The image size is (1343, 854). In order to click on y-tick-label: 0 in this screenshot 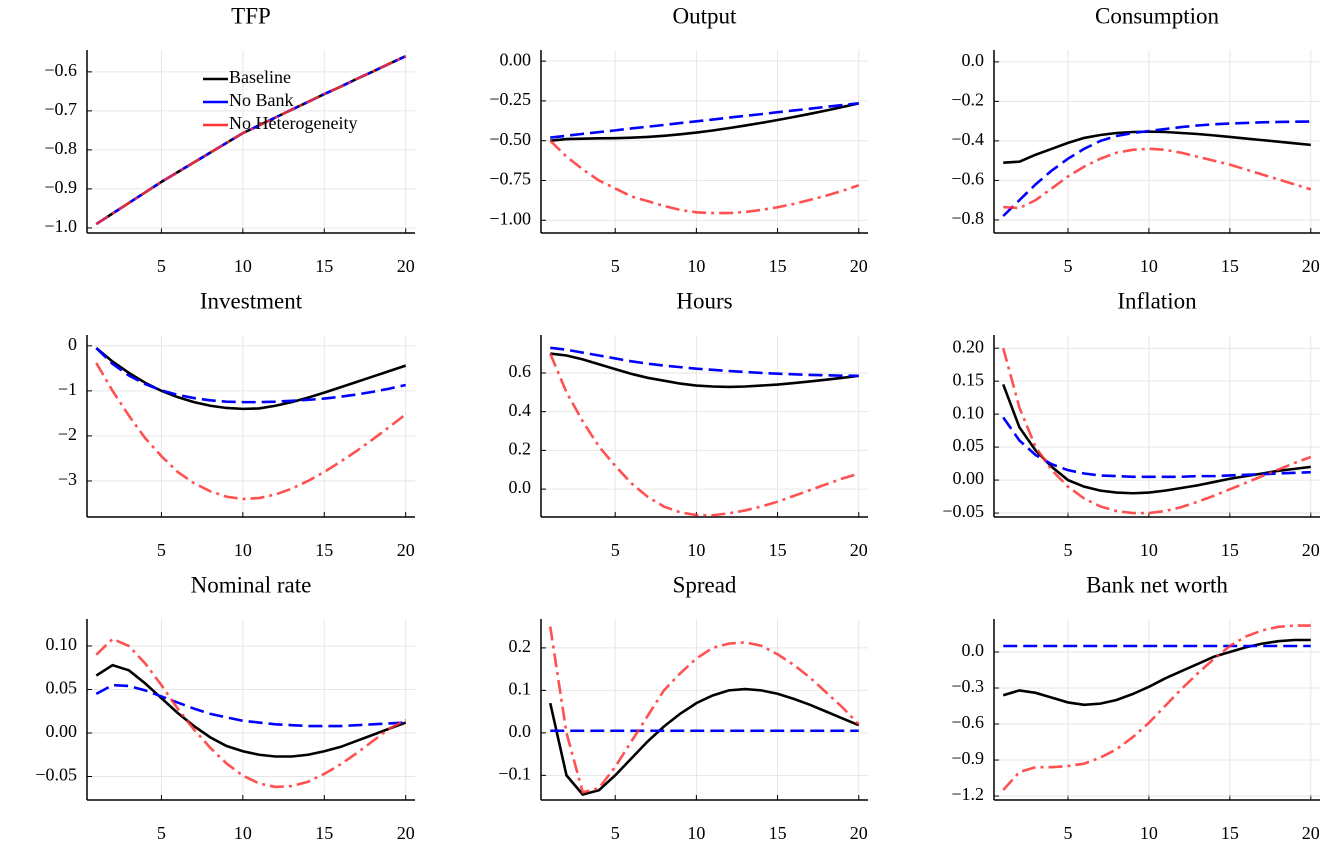, I will do `click(72, 344)`.